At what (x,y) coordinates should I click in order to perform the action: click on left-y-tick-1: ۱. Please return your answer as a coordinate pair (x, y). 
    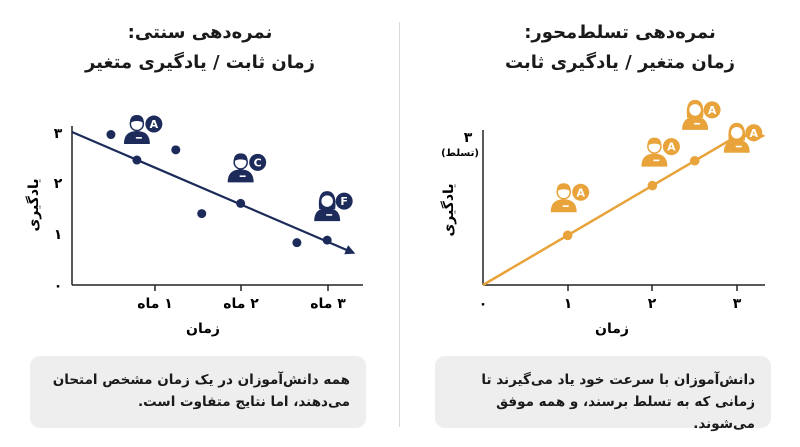
    Looking at the image, I should click on (58, 235).